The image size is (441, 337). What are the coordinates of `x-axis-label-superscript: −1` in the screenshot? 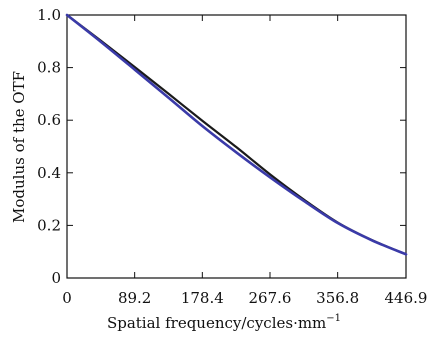 It's located at (333, 318).